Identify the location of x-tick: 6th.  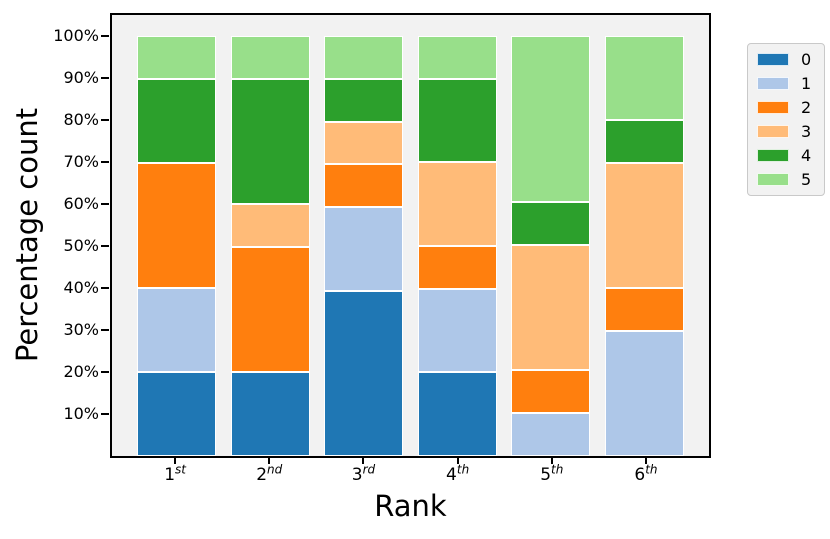
(646, 471).